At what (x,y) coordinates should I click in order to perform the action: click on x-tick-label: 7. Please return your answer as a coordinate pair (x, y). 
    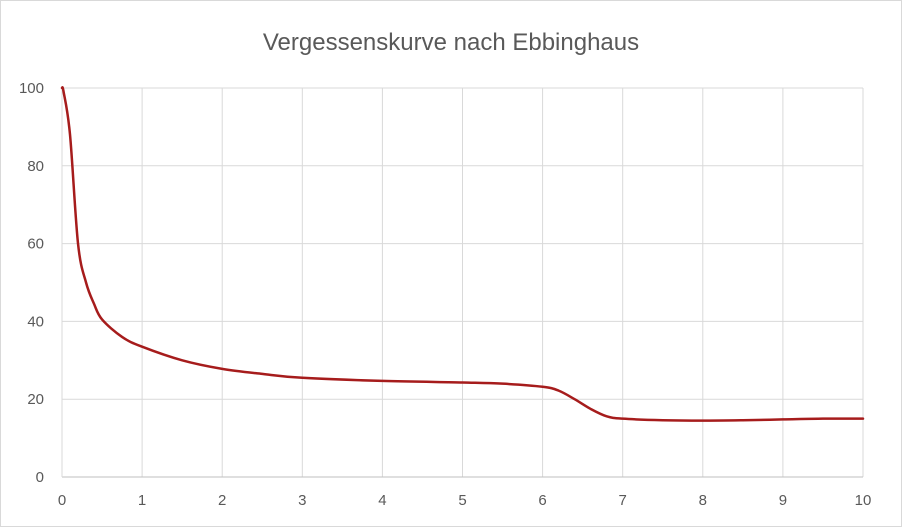
    Looking at the image, I should click on (623, 500).